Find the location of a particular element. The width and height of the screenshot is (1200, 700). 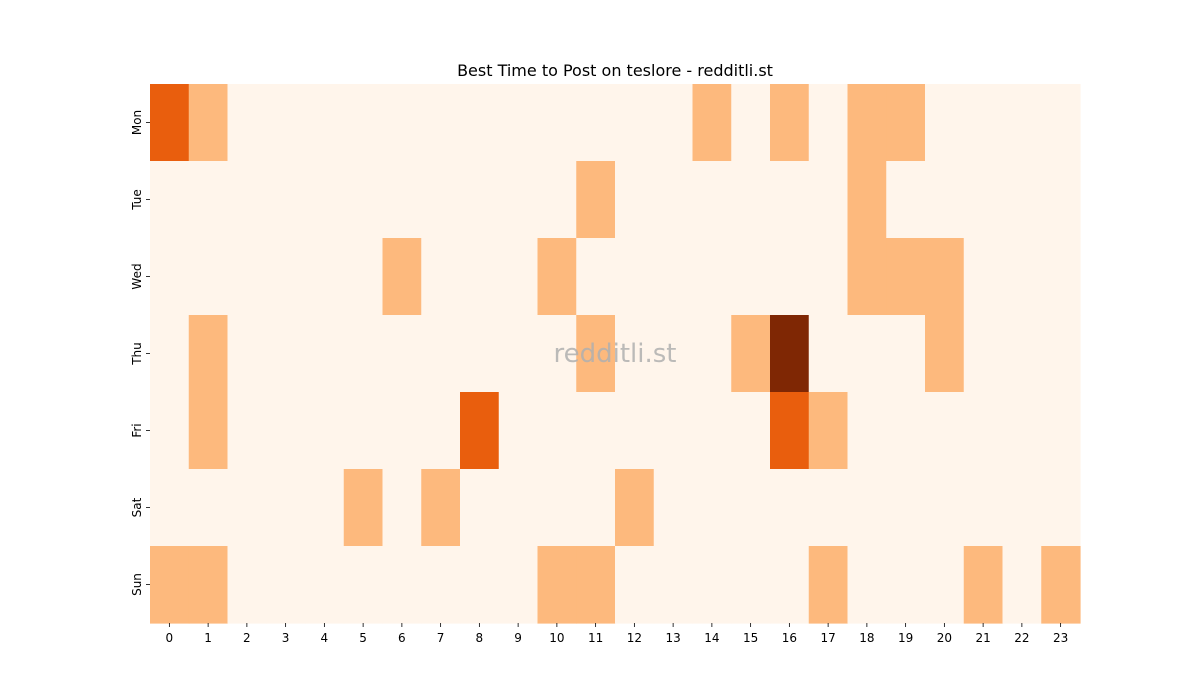

x-tick-label: 5 is located at coordinates (363, 638).